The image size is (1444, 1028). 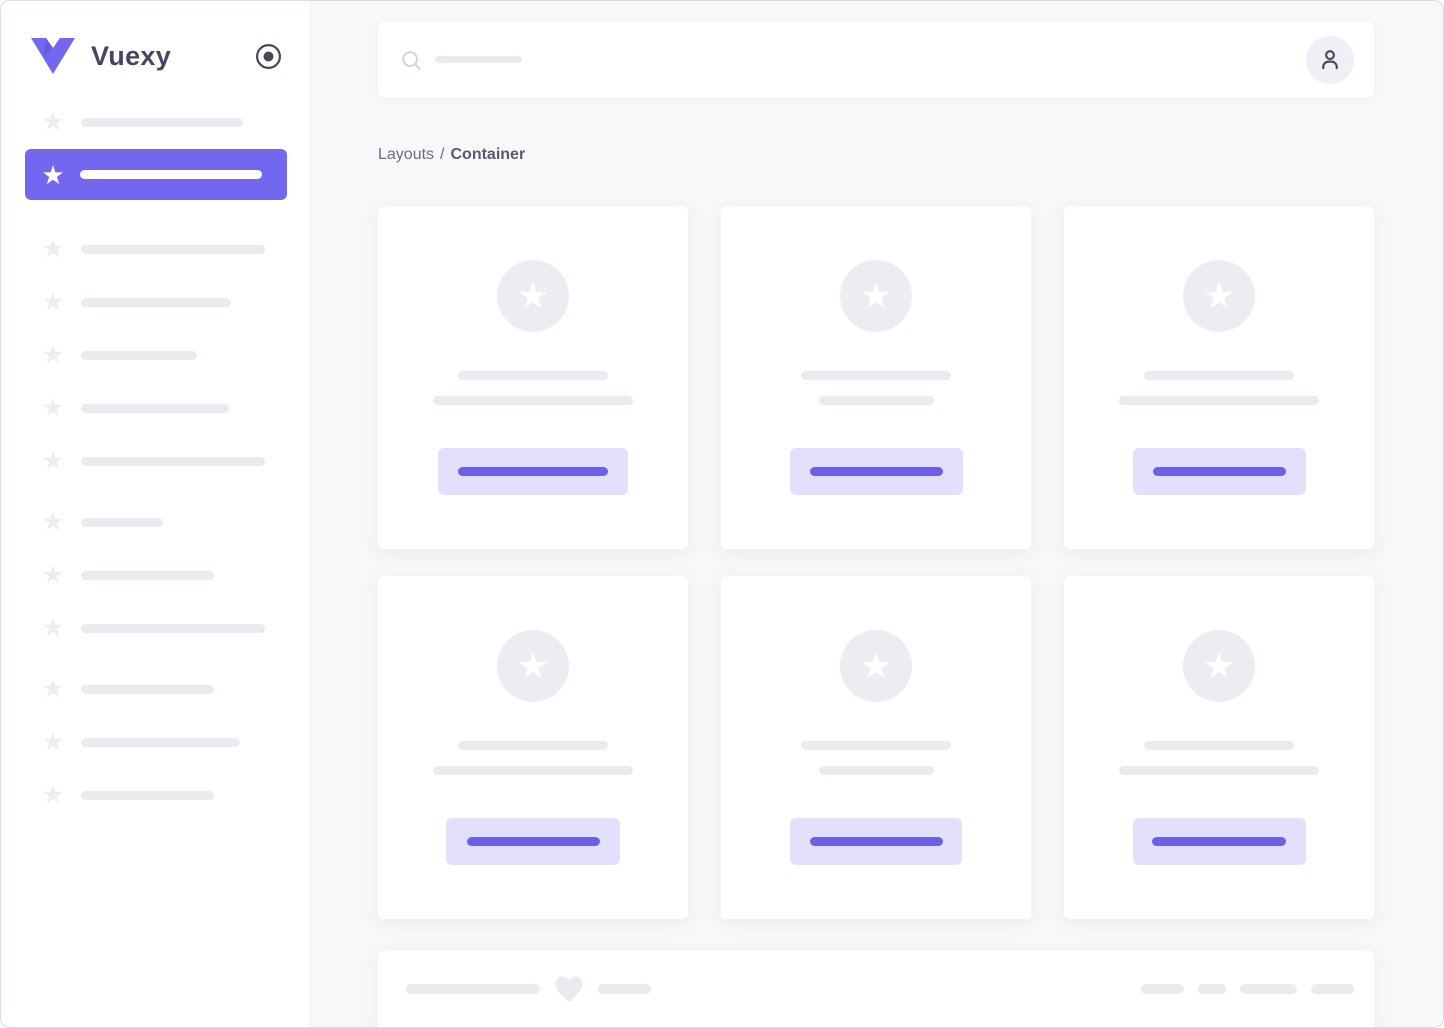 What do you see at coordinates (876, 988) in the screenshot?
I see `footer` at bounding box center [876, 988].